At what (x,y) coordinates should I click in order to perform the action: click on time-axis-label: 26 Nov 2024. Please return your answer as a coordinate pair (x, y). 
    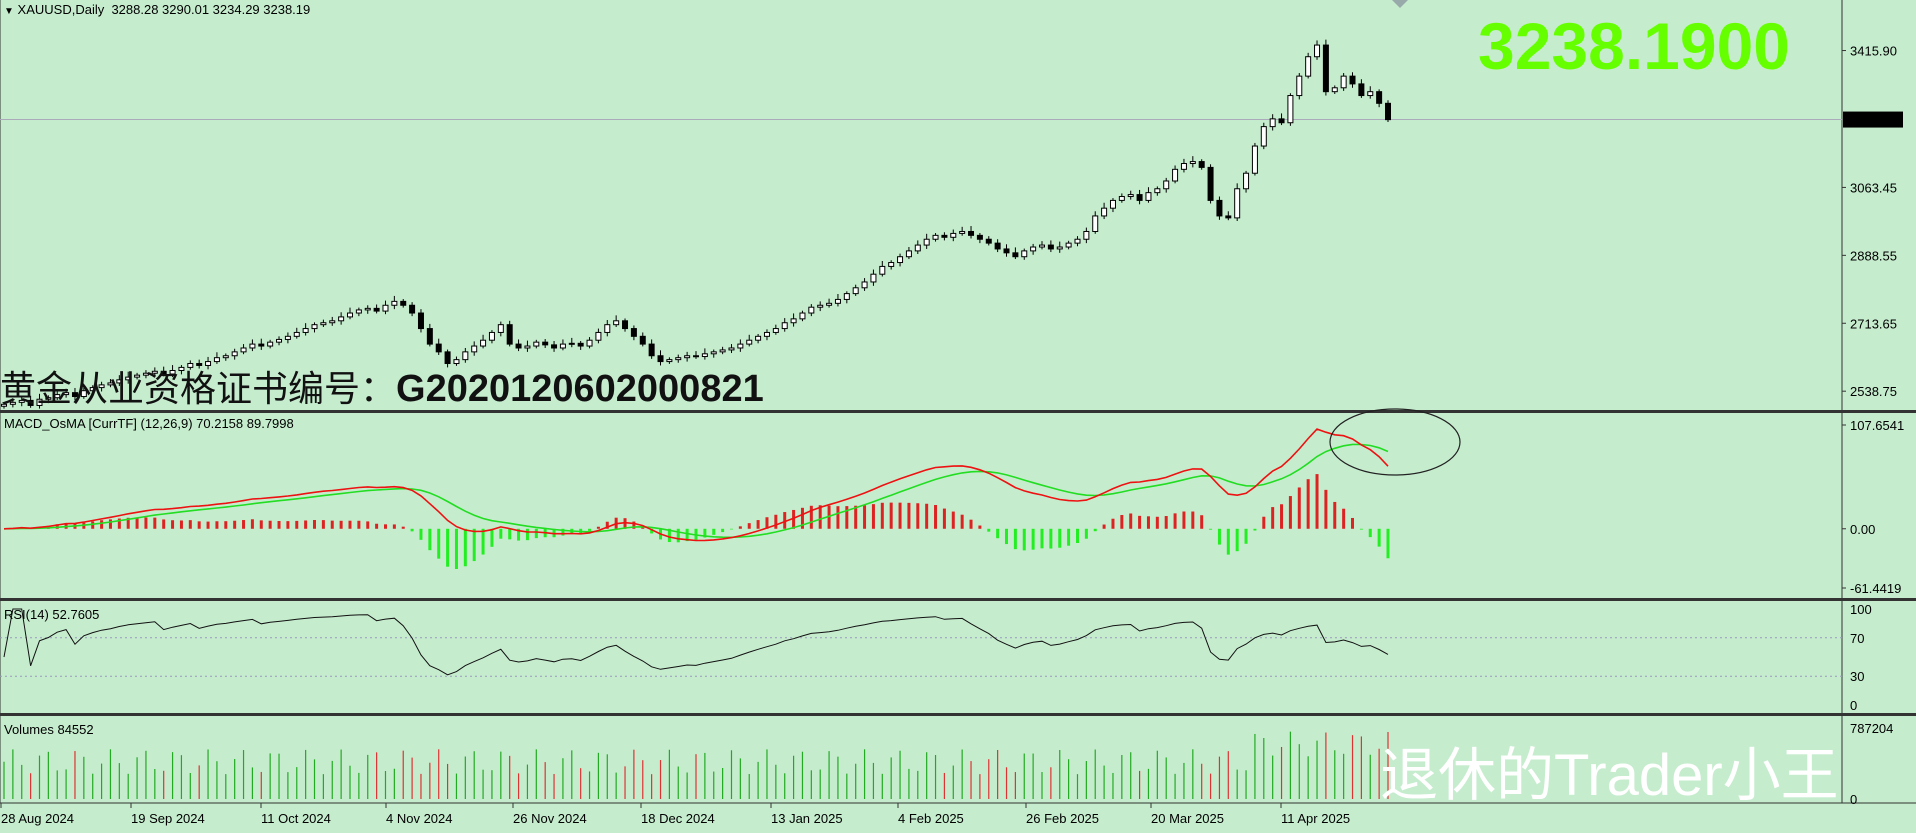
    Looking at the image, I should click on (550, 818).